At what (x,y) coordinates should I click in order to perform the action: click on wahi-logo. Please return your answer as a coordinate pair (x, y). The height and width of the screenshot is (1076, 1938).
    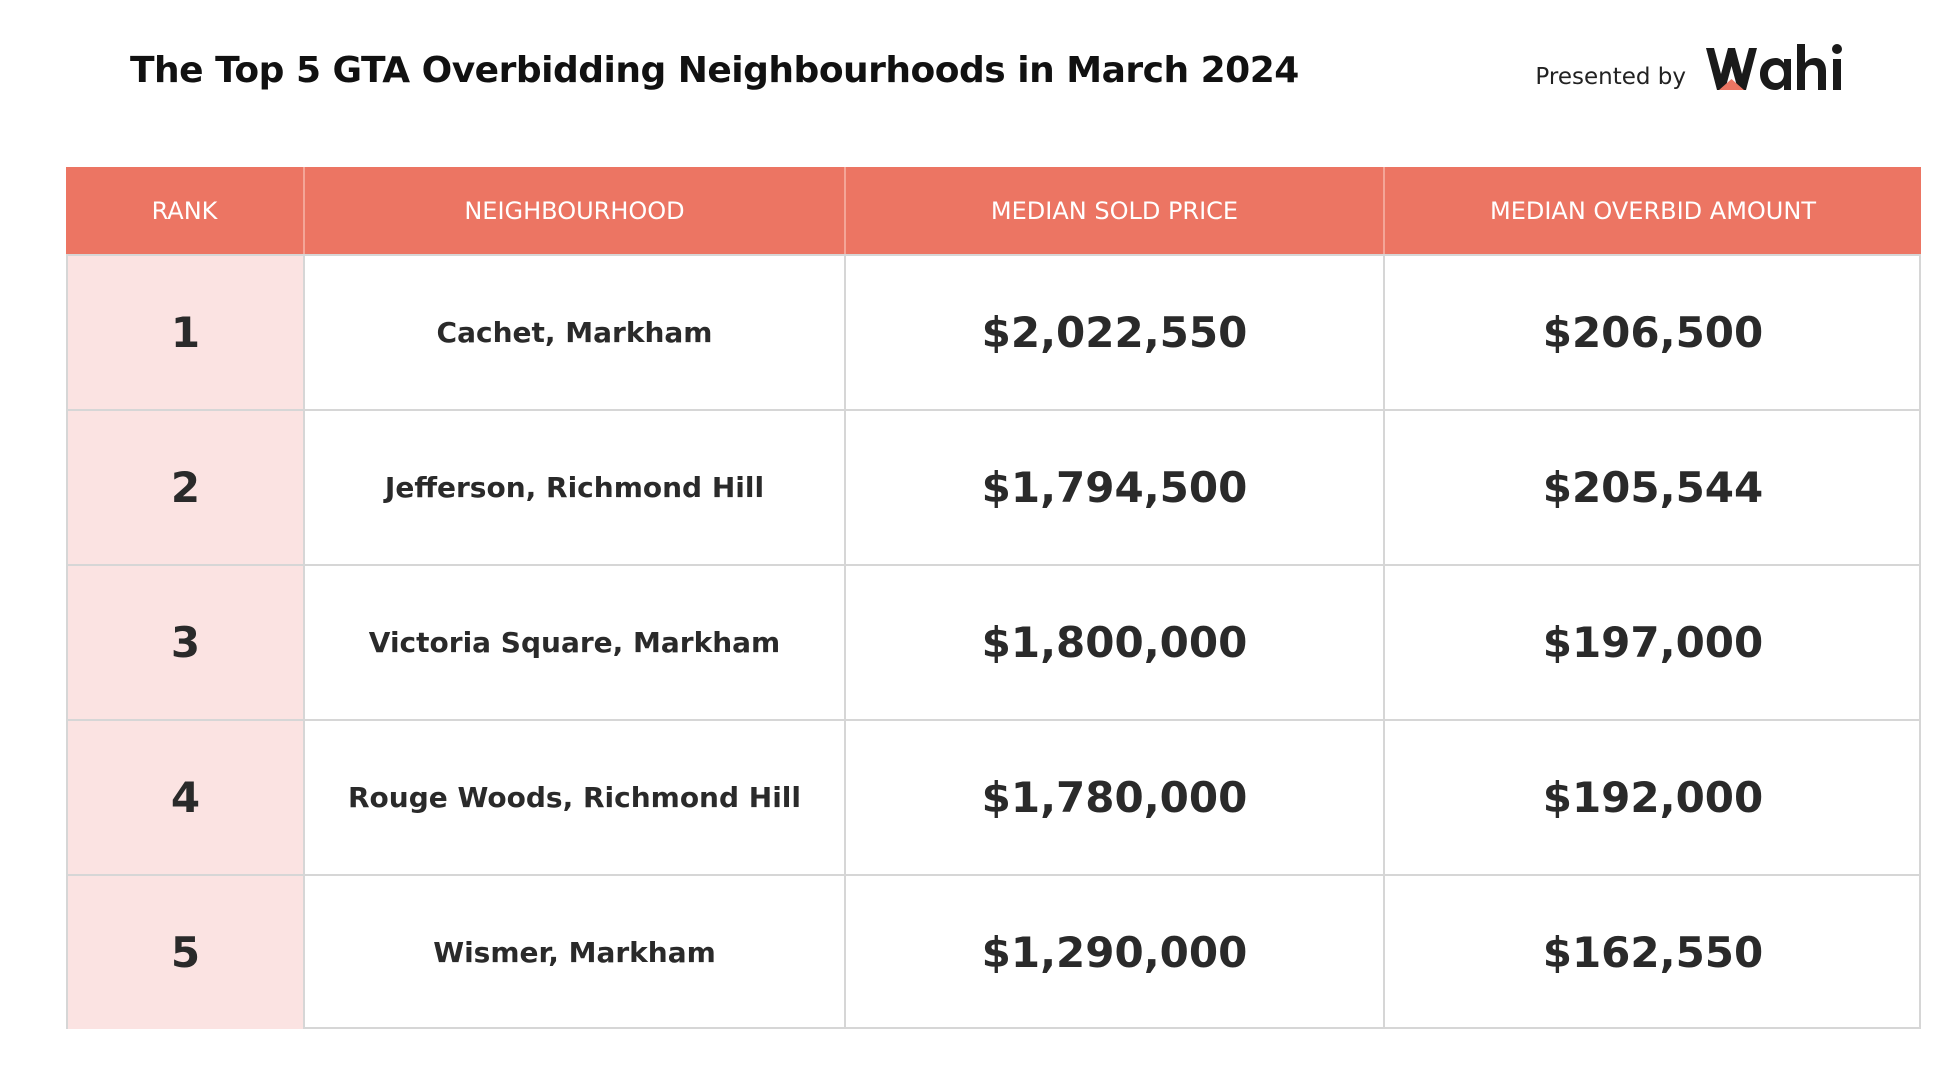
    Looking at the image, I should click on (1774, 67).